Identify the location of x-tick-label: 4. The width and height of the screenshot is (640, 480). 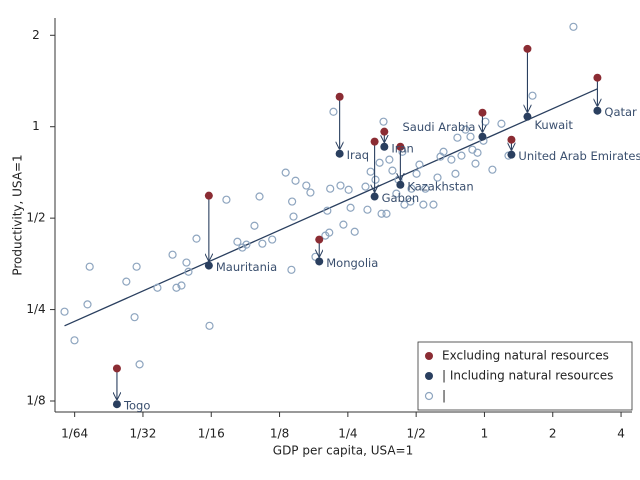
(621, 434).